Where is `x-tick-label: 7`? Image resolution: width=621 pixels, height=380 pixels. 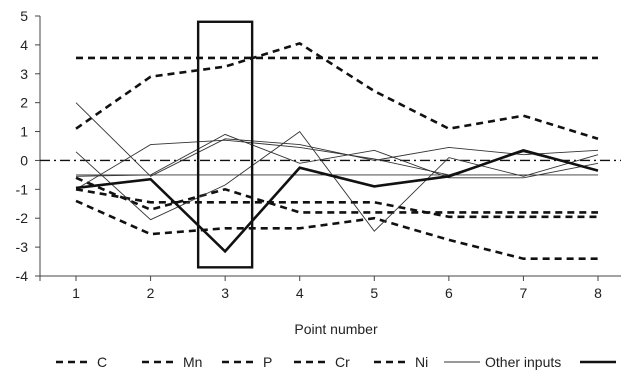
x-tick-label: 7 is located at coordinates (524, 293).